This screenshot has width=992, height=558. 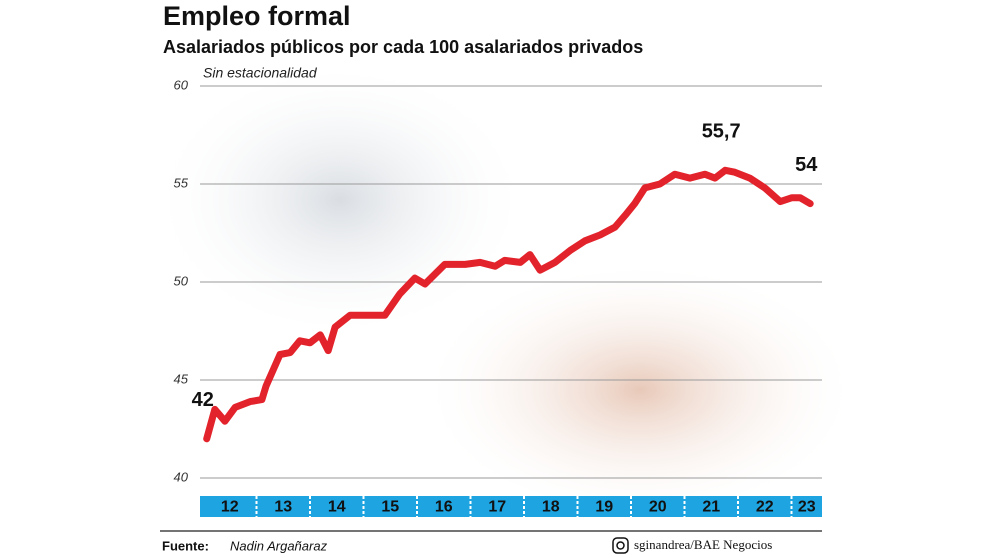 I want to click on y-tick-label: 45, so click(x=181, y=378).